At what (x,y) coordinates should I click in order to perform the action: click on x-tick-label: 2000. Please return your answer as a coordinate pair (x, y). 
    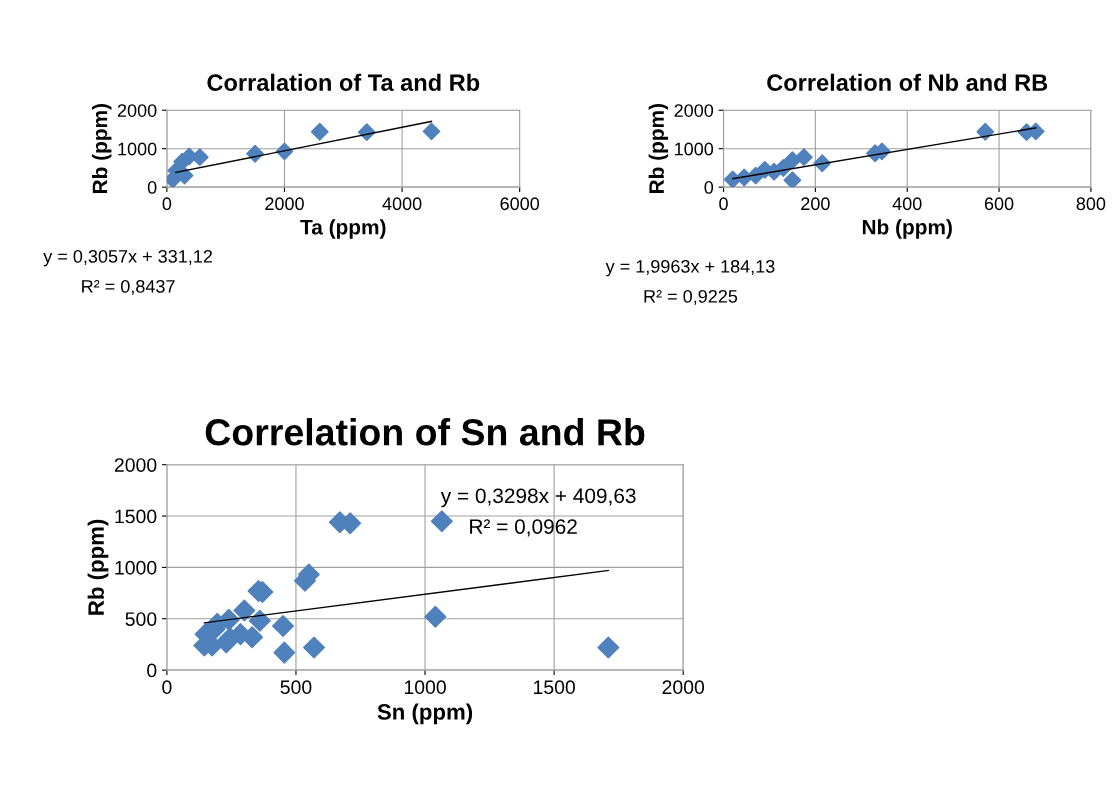
    Looking at the image, I should click on (284, 204).